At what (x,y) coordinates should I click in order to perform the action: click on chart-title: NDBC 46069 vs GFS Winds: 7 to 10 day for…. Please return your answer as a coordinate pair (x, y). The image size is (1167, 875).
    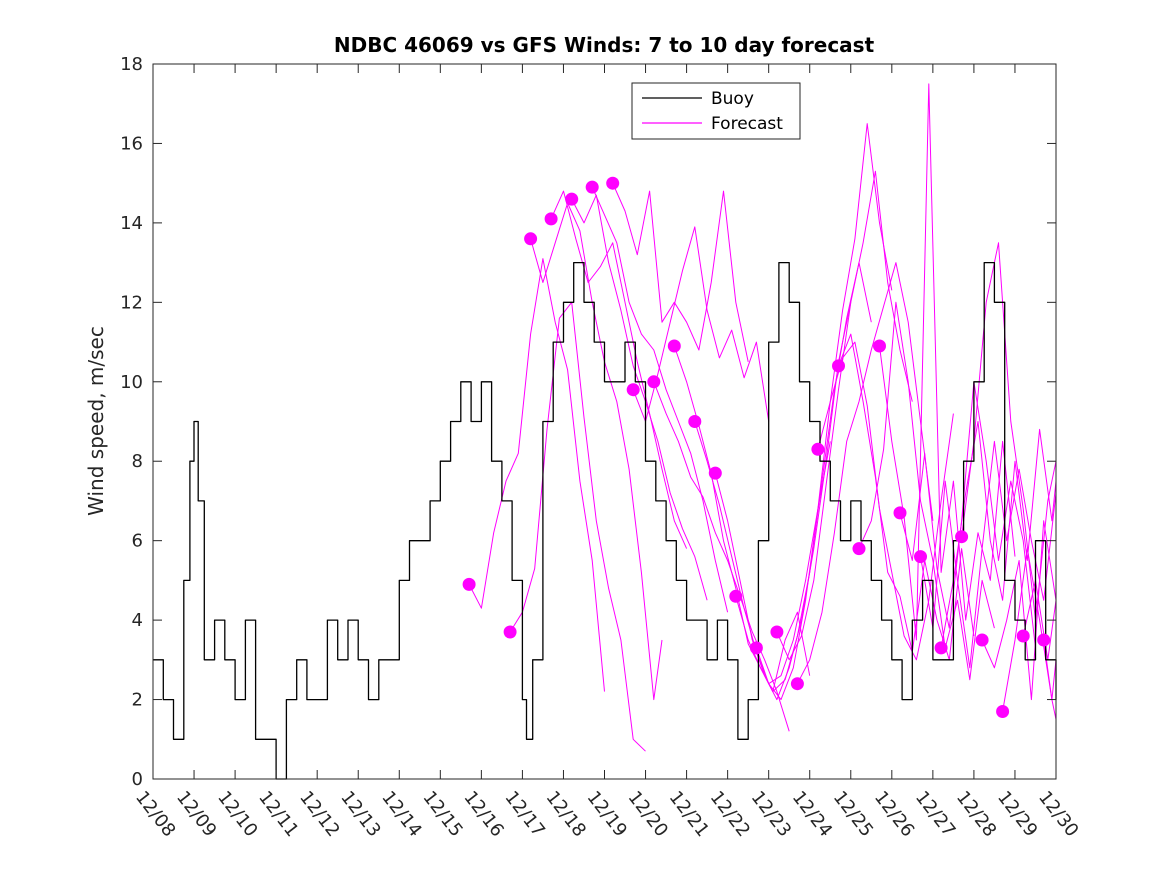
    Looking at the image, I should click on (604, 45).